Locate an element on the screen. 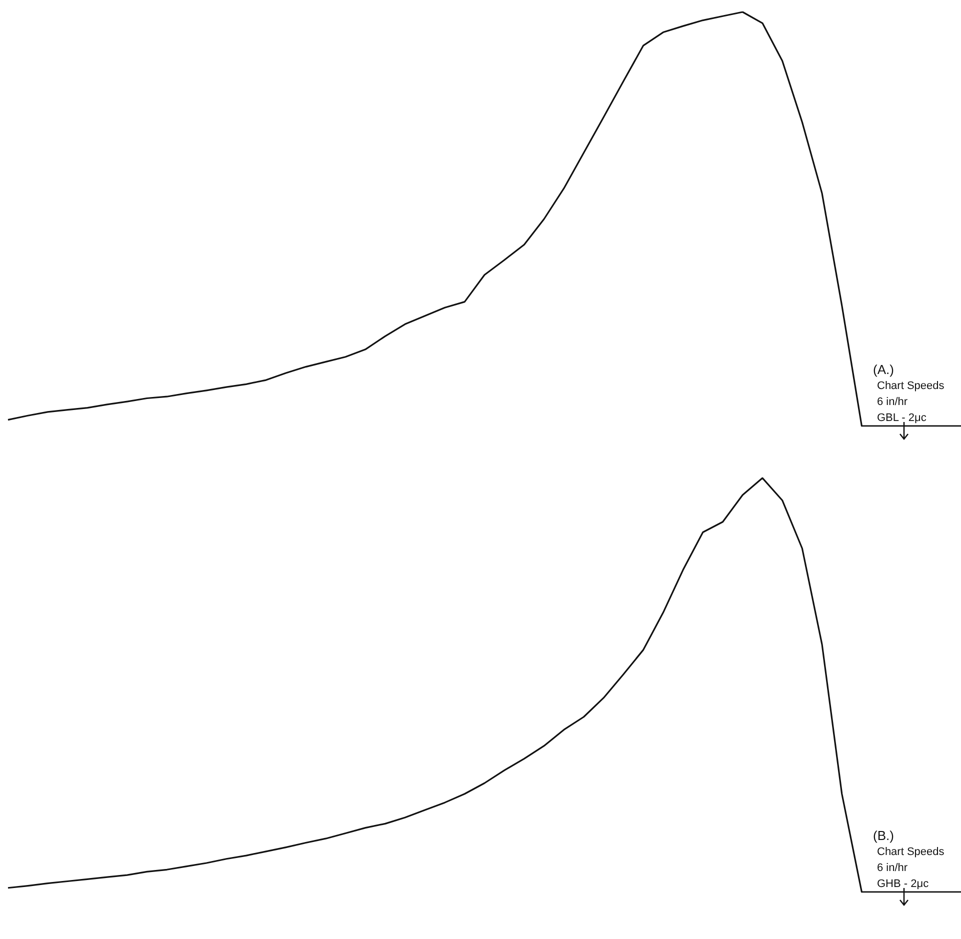  annotation: (A.) is located at coordinates (884, 370).